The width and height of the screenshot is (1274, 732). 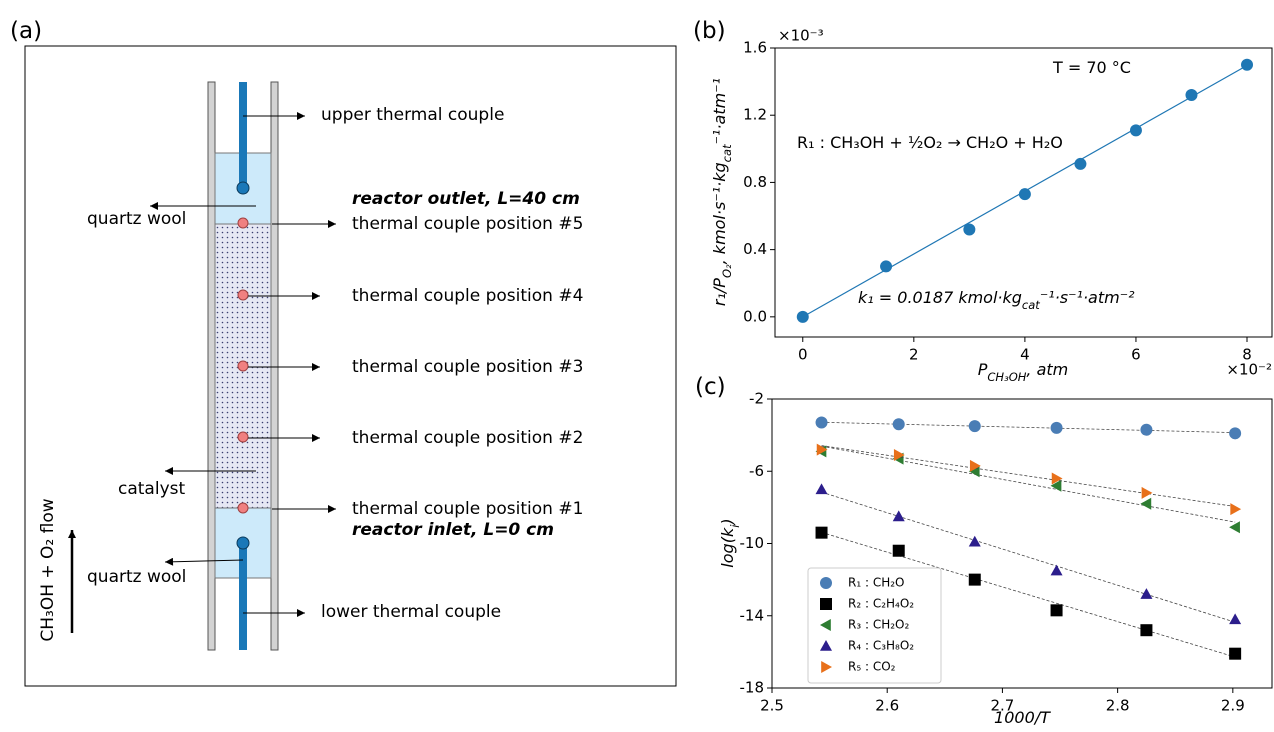 I want to click on y-axis-label: log(ki), so click(x=730, y=542).